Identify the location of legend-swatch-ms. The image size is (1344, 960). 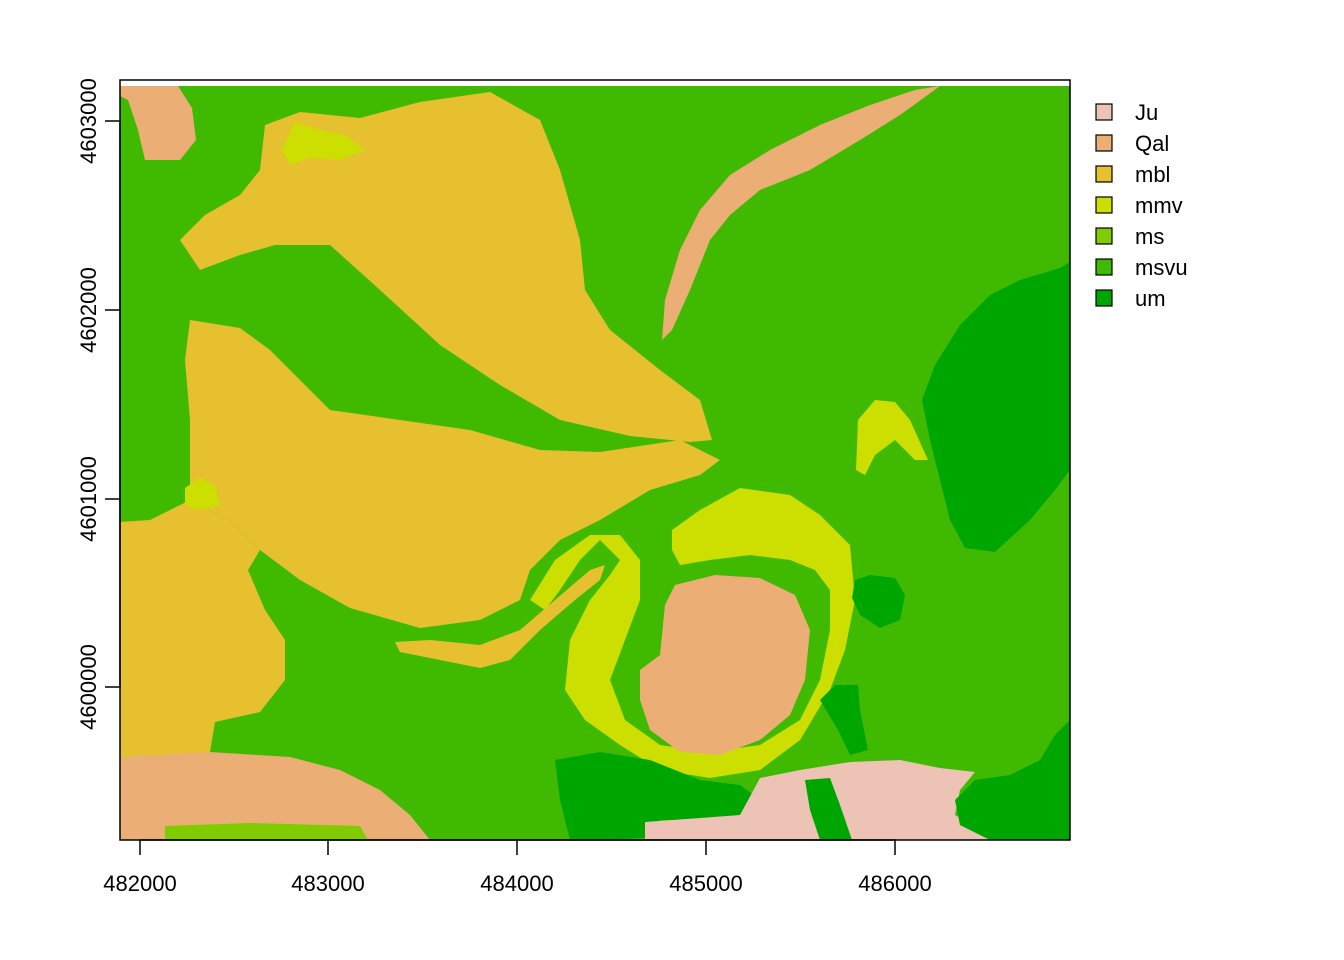
(1104, 236).